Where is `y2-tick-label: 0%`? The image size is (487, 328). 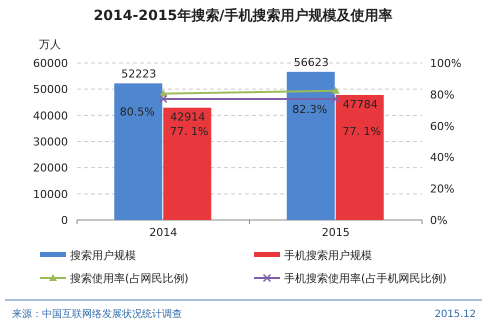 y2-tick-label: 0% is located at coordinates (439, 220).